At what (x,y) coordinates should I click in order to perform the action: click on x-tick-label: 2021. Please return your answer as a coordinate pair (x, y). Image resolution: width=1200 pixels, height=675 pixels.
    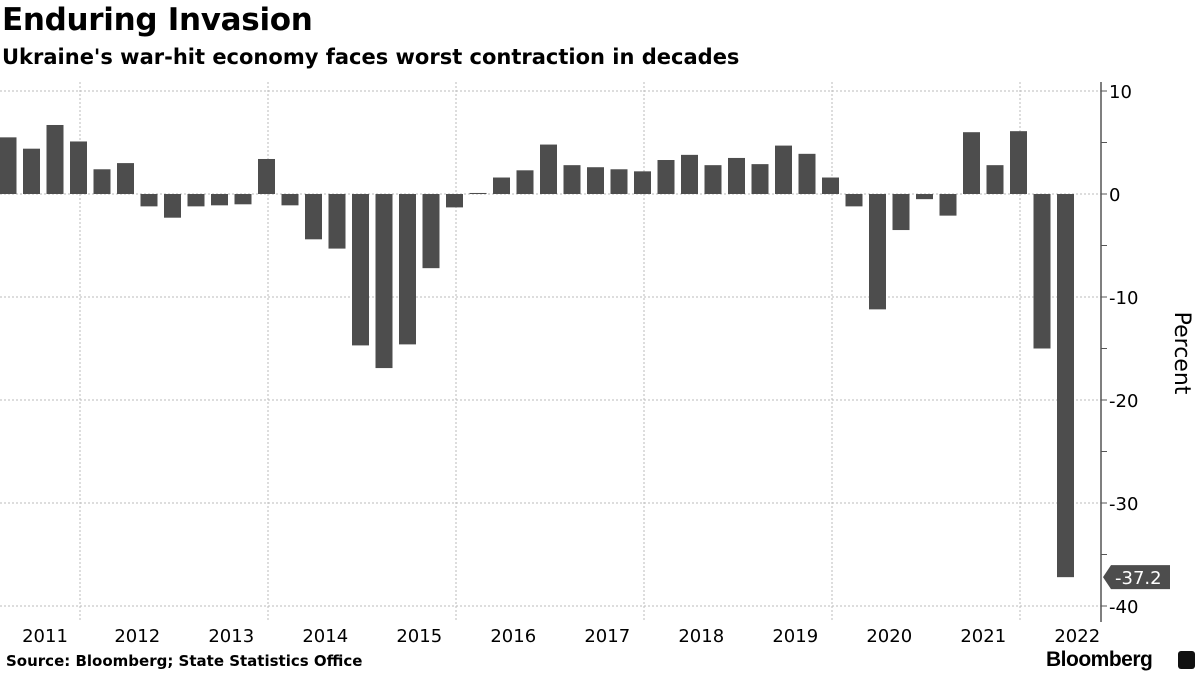
    Looking at the image, I should click on (983, 636).